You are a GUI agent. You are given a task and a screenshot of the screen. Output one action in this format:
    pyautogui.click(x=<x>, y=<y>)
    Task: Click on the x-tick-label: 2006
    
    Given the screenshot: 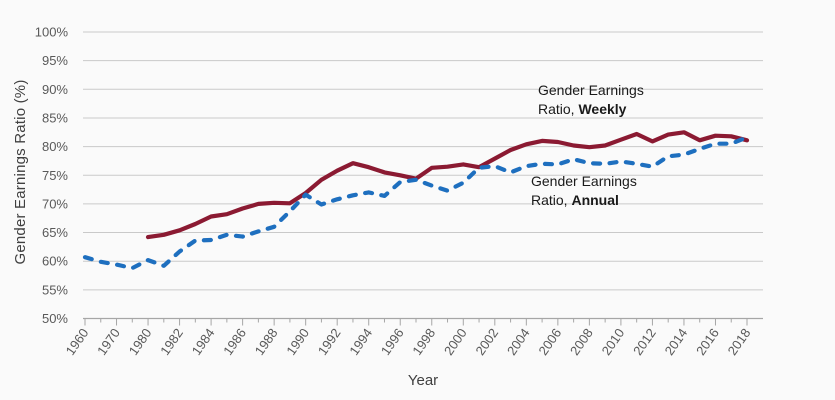 What is the action you would take?
    pyautogui.click(x=549, y=342)
    